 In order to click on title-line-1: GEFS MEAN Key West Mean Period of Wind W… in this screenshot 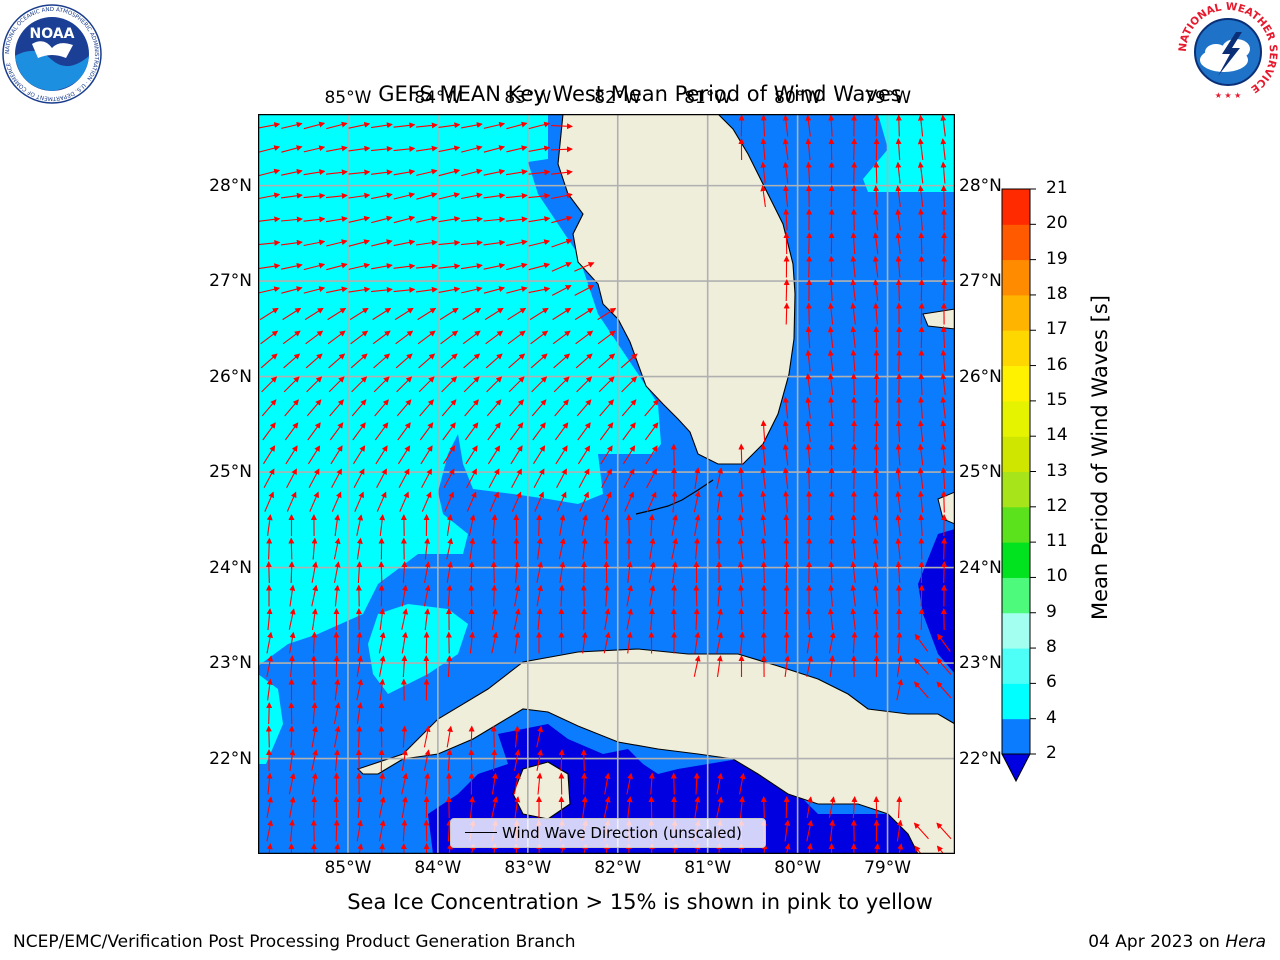, I will do `click(640, 94)`.